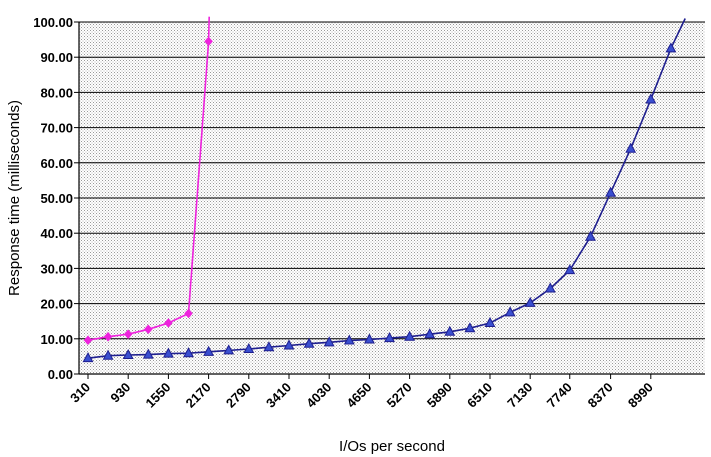 Image resolution: width=711 pixels, height=457 pixels. What do you see at coordinates (399, 395) in the screenshot?
I see `x-tick-label: 5270` at bounding box center [399, 395].